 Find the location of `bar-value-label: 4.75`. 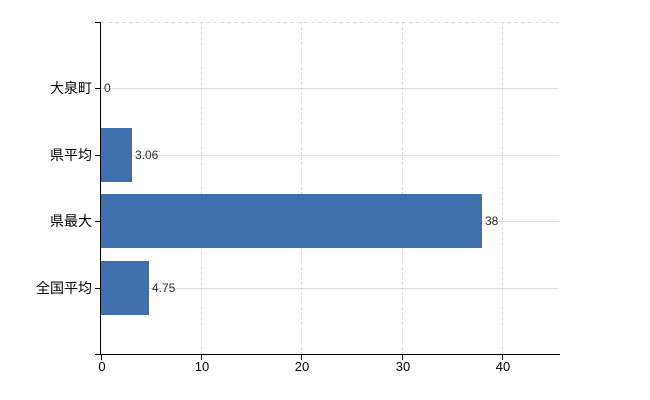

bar-value-label: 4.75 is located at coordinates (164, 288).